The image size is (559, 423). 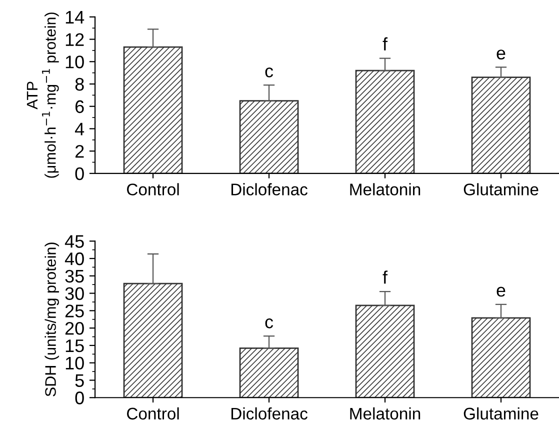 What do you see at coordinates (74, 276) in the screenshot?
I see `y-tick-label: 35` at bounding box center [74, 276].